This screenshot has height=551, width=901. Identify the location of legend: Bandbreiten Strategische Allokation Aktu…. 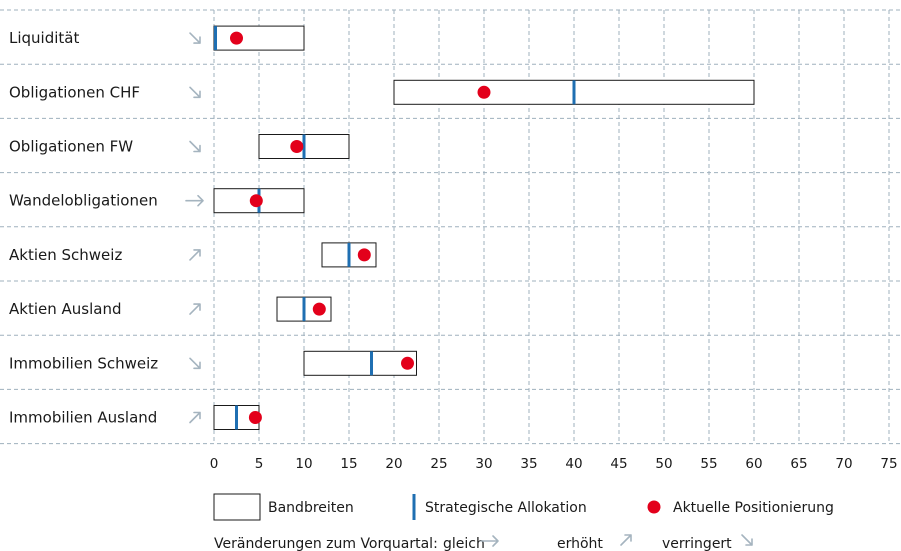
(523, 507).